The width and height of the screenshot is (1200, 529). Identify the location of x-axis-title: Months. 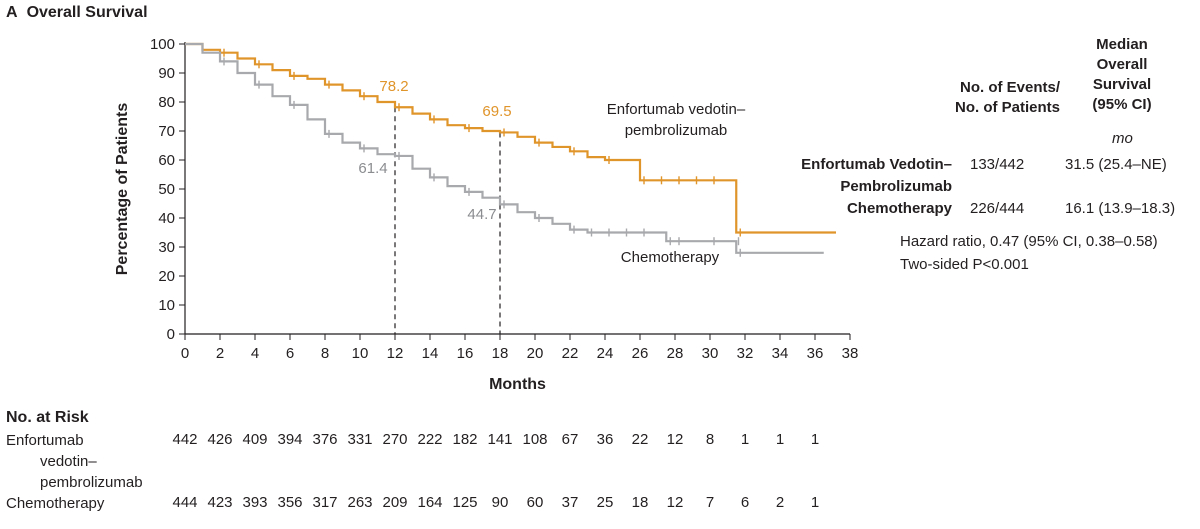
(517, 384).